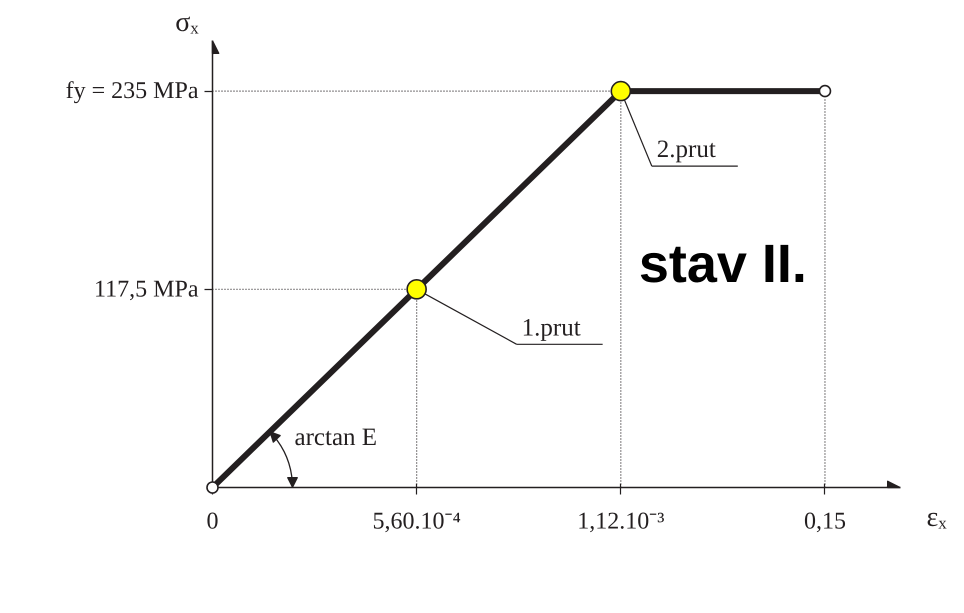 This screenshot has height=613, width=964. Describe the element at coordinates (212, 521) in the screenshot. I see `x-tick-label: 0` at that location.